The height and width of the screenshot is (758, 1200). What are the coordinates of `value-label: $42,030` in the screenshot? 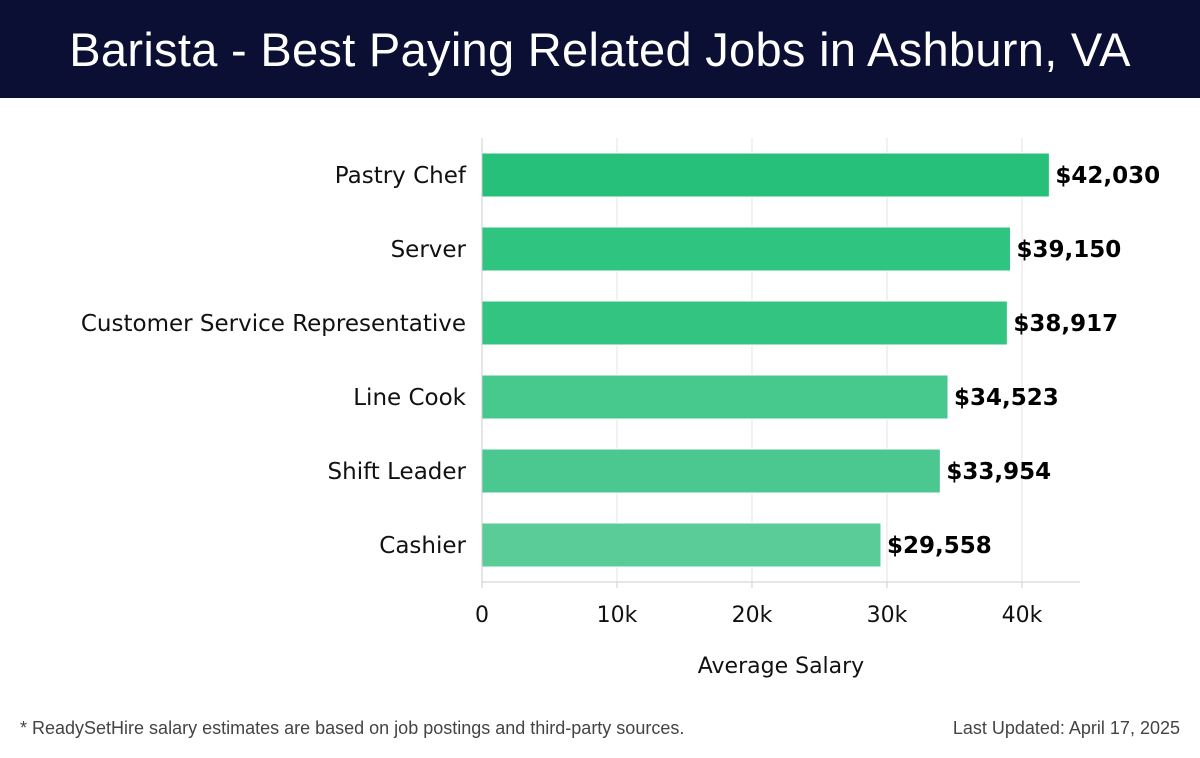 It's located at (1107, 176).